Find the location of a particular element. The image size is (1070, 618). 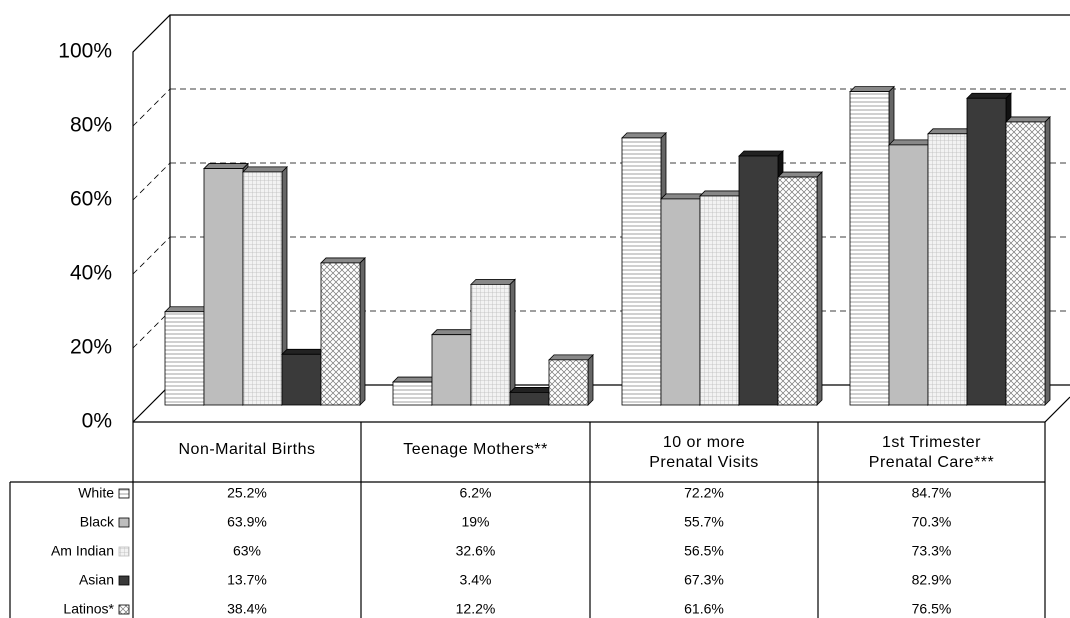

y-tick-label: 20% is located at coordinates (91, 347).